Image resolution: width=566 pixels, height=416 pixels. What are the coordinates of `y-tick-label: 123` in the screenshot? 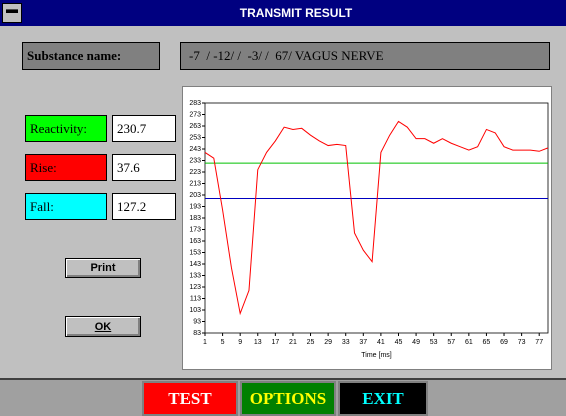 It's located at (195, 287).